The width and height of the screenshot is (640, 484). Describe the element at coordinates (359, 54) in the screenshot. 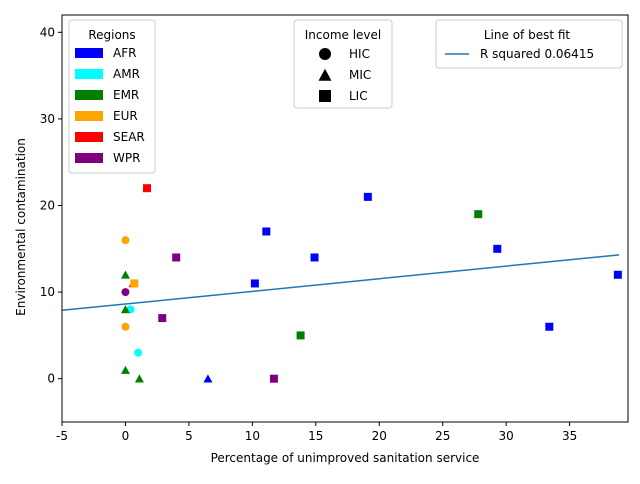

I see `income-label: HIC` at that location.